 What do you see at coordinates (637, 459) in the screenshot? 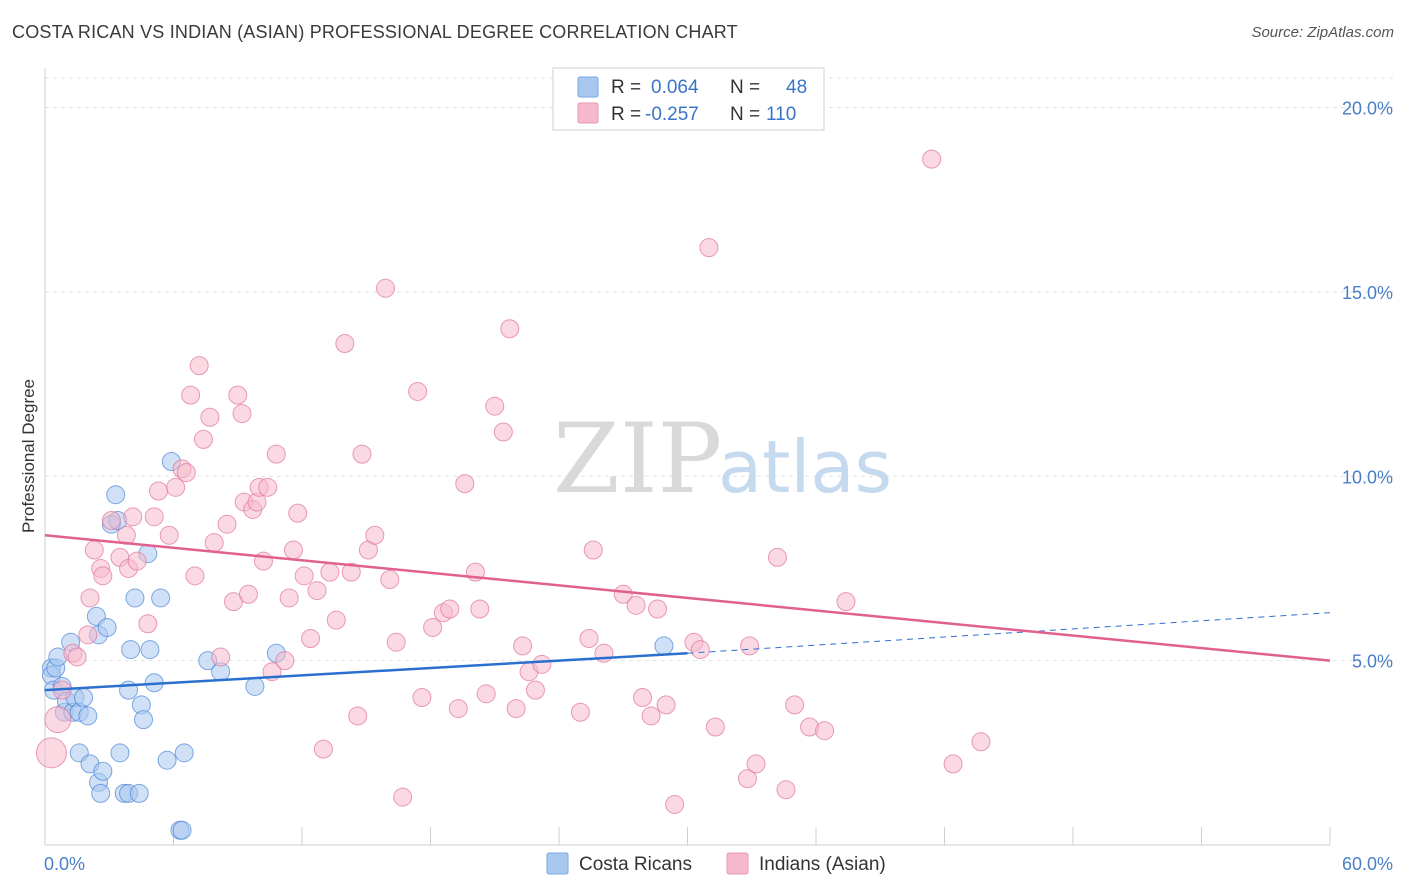
I see `watermark-zip: ZIP` at bounding box center [637, 459].